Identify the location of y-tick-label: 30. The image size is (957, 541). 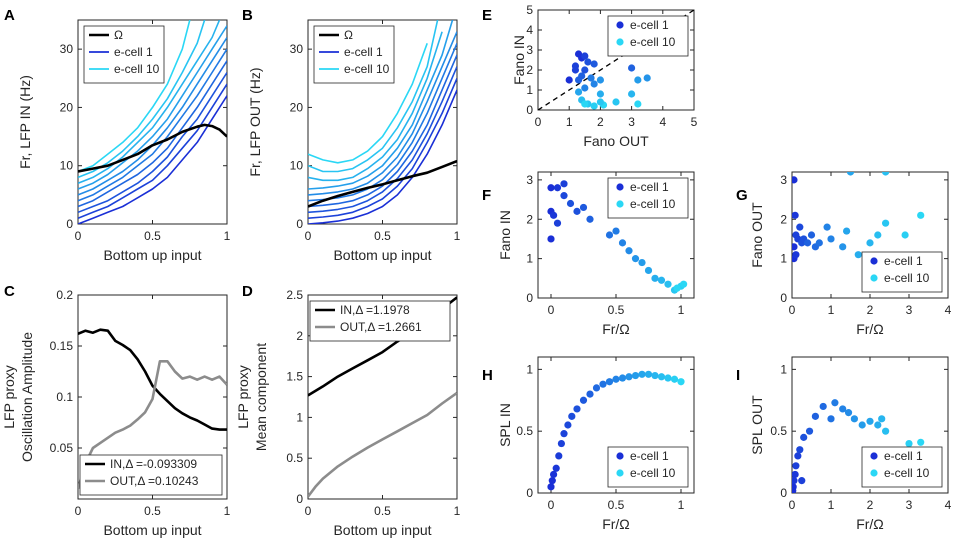
(297, 49).